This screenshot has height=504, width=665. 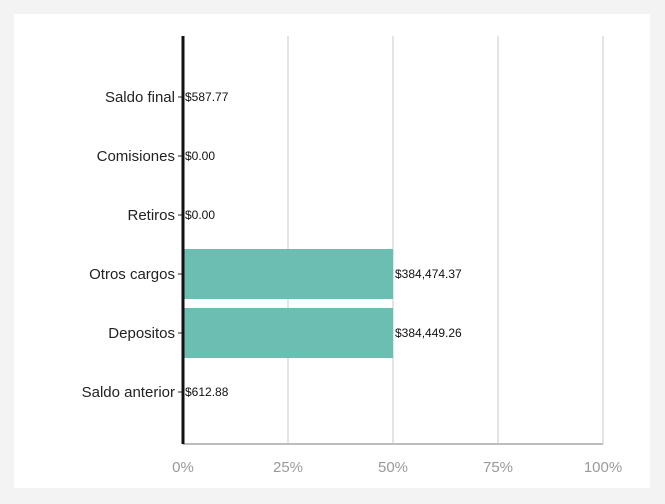 What do you see at coordinates (151, 215) in the screenshot?
I see `category-label: Retiros` at bounding box center [151, 215].